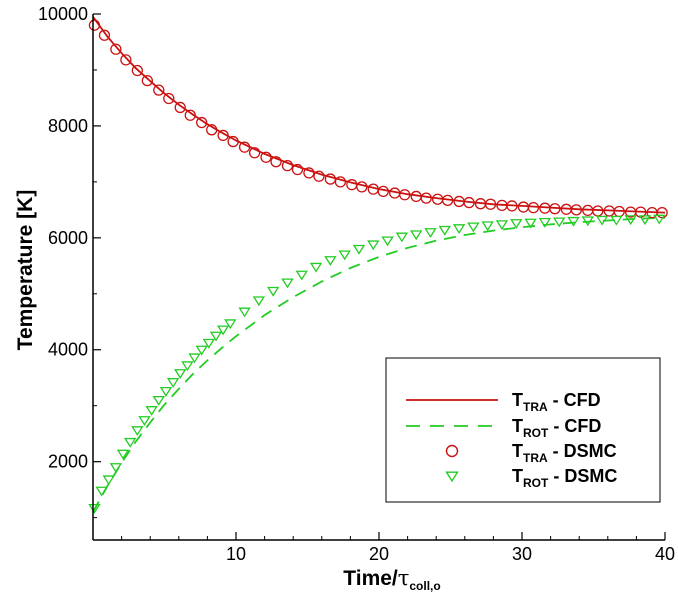  I want to click on y-tick-label: 4000, so click(68, 350).